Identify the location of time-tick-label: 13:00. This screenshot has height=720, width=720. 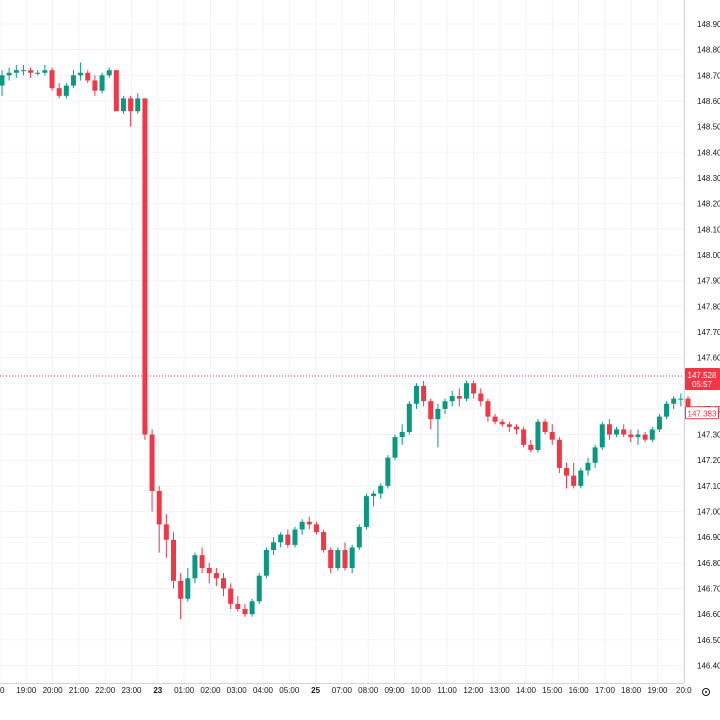
(500, 690).